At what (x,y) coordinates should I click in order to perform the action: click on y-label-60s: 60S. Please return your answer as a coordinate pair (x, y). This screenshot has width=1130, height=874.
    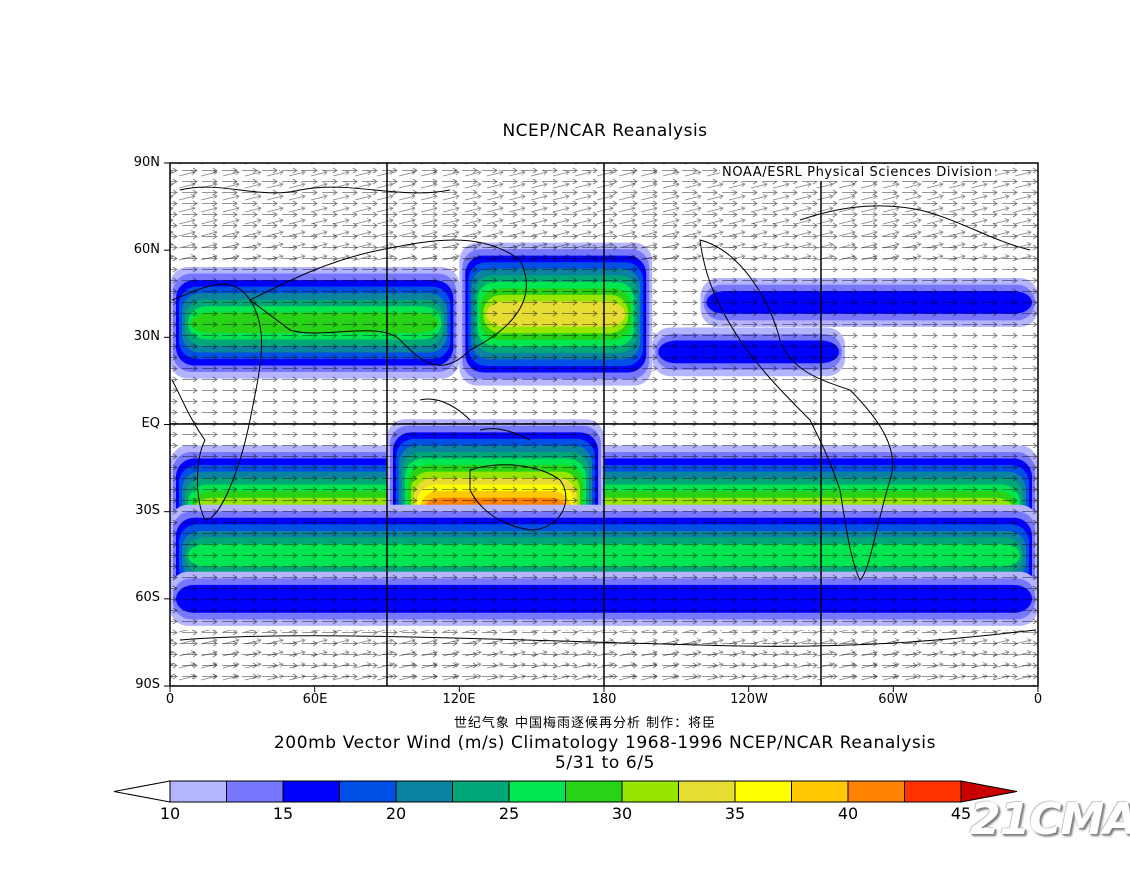
    Looking at the image, I should click on (147, 597).